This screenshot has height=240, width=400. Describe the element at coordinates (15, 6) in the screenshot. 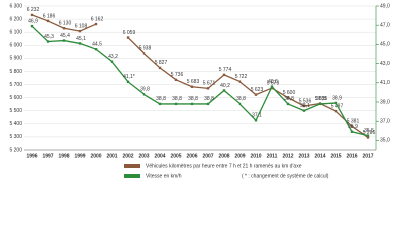

I see `y-tick-label: 6 300` at that location.